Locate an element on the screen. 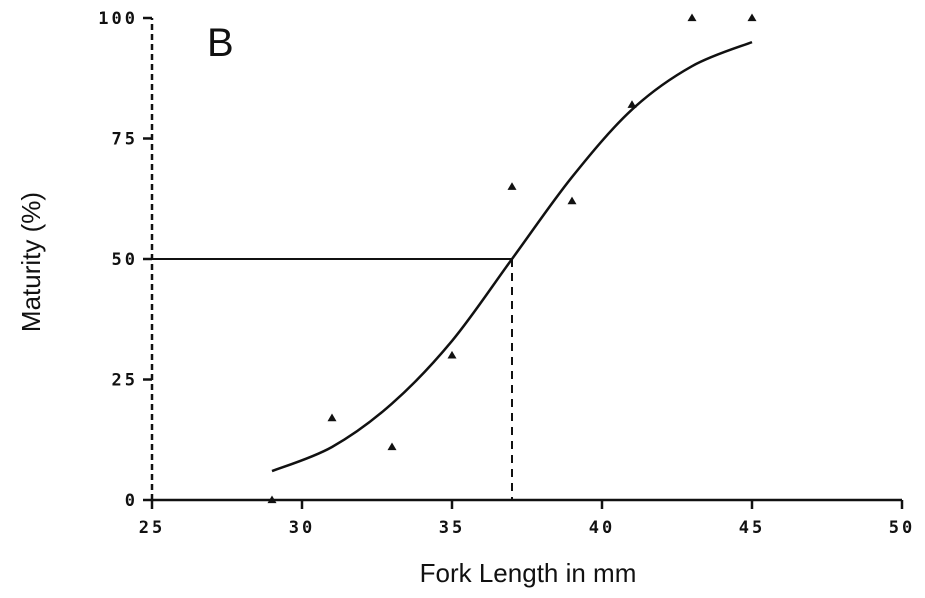 This screenshot has width=925, height=598. y-tick-label: 75 is located at coordinates (125, 140).